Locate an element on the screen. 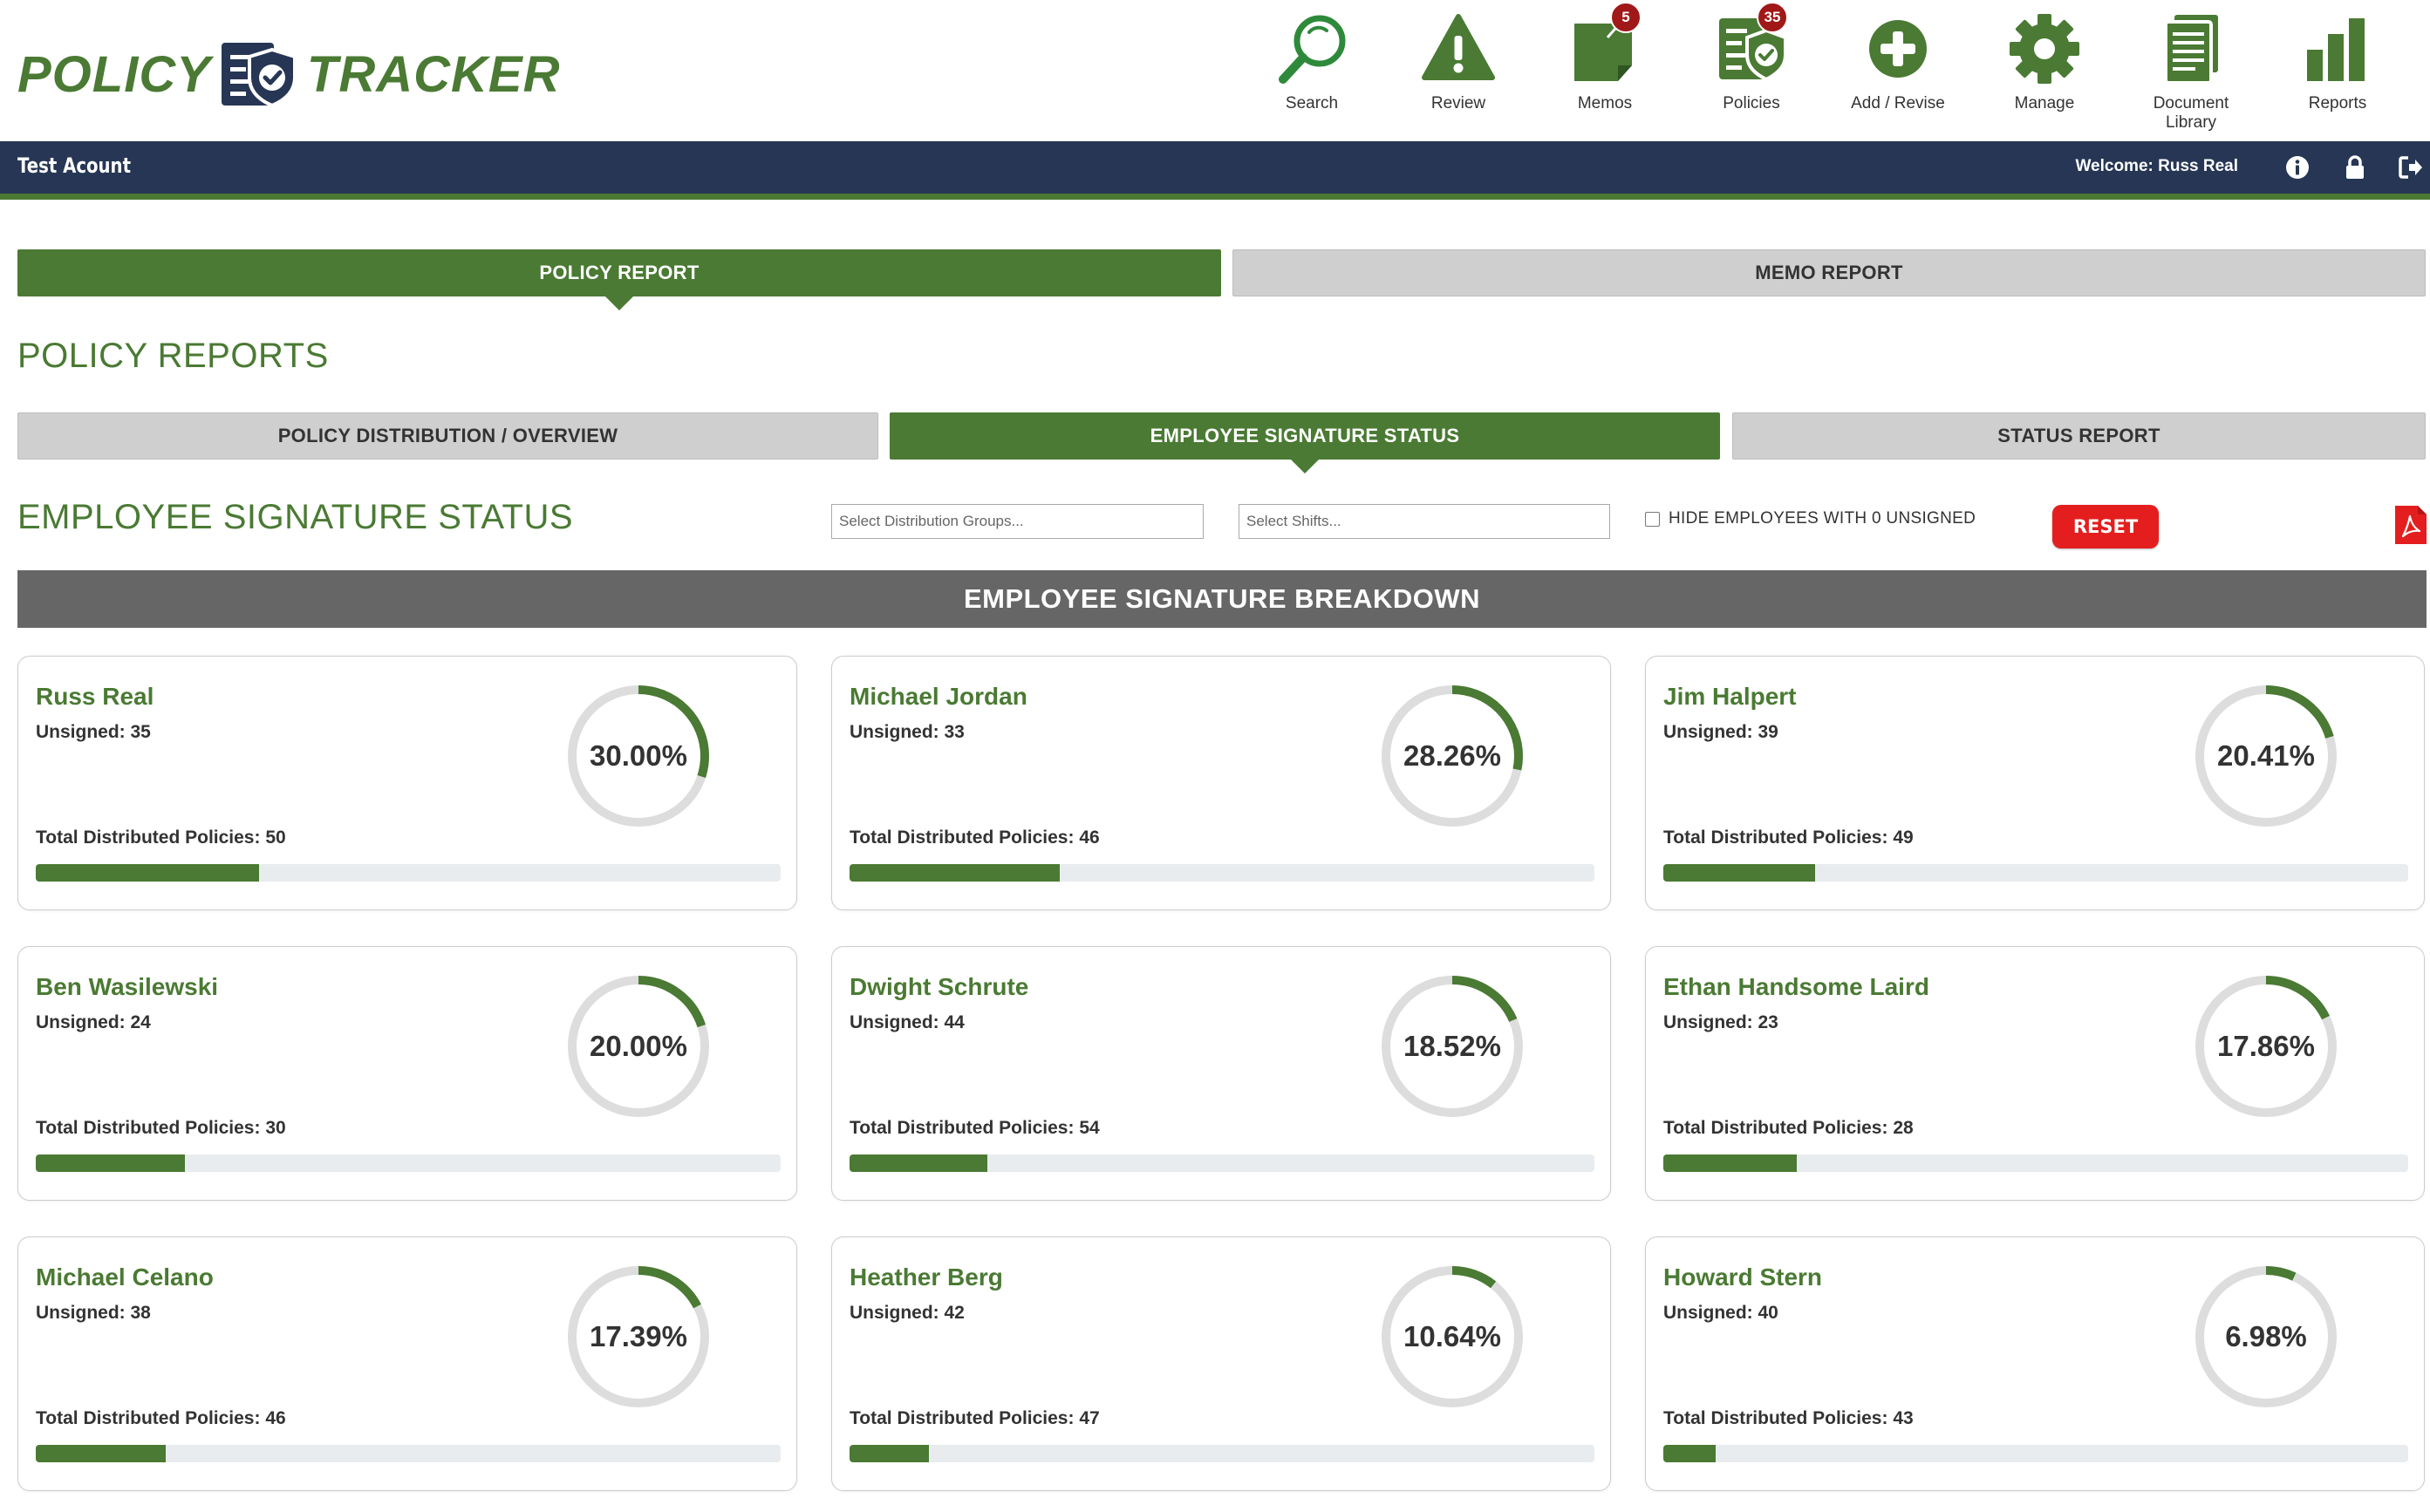 This screenshot has height=1512, width=2430. plus-circle-icon is located at coordinates (1898, 49).